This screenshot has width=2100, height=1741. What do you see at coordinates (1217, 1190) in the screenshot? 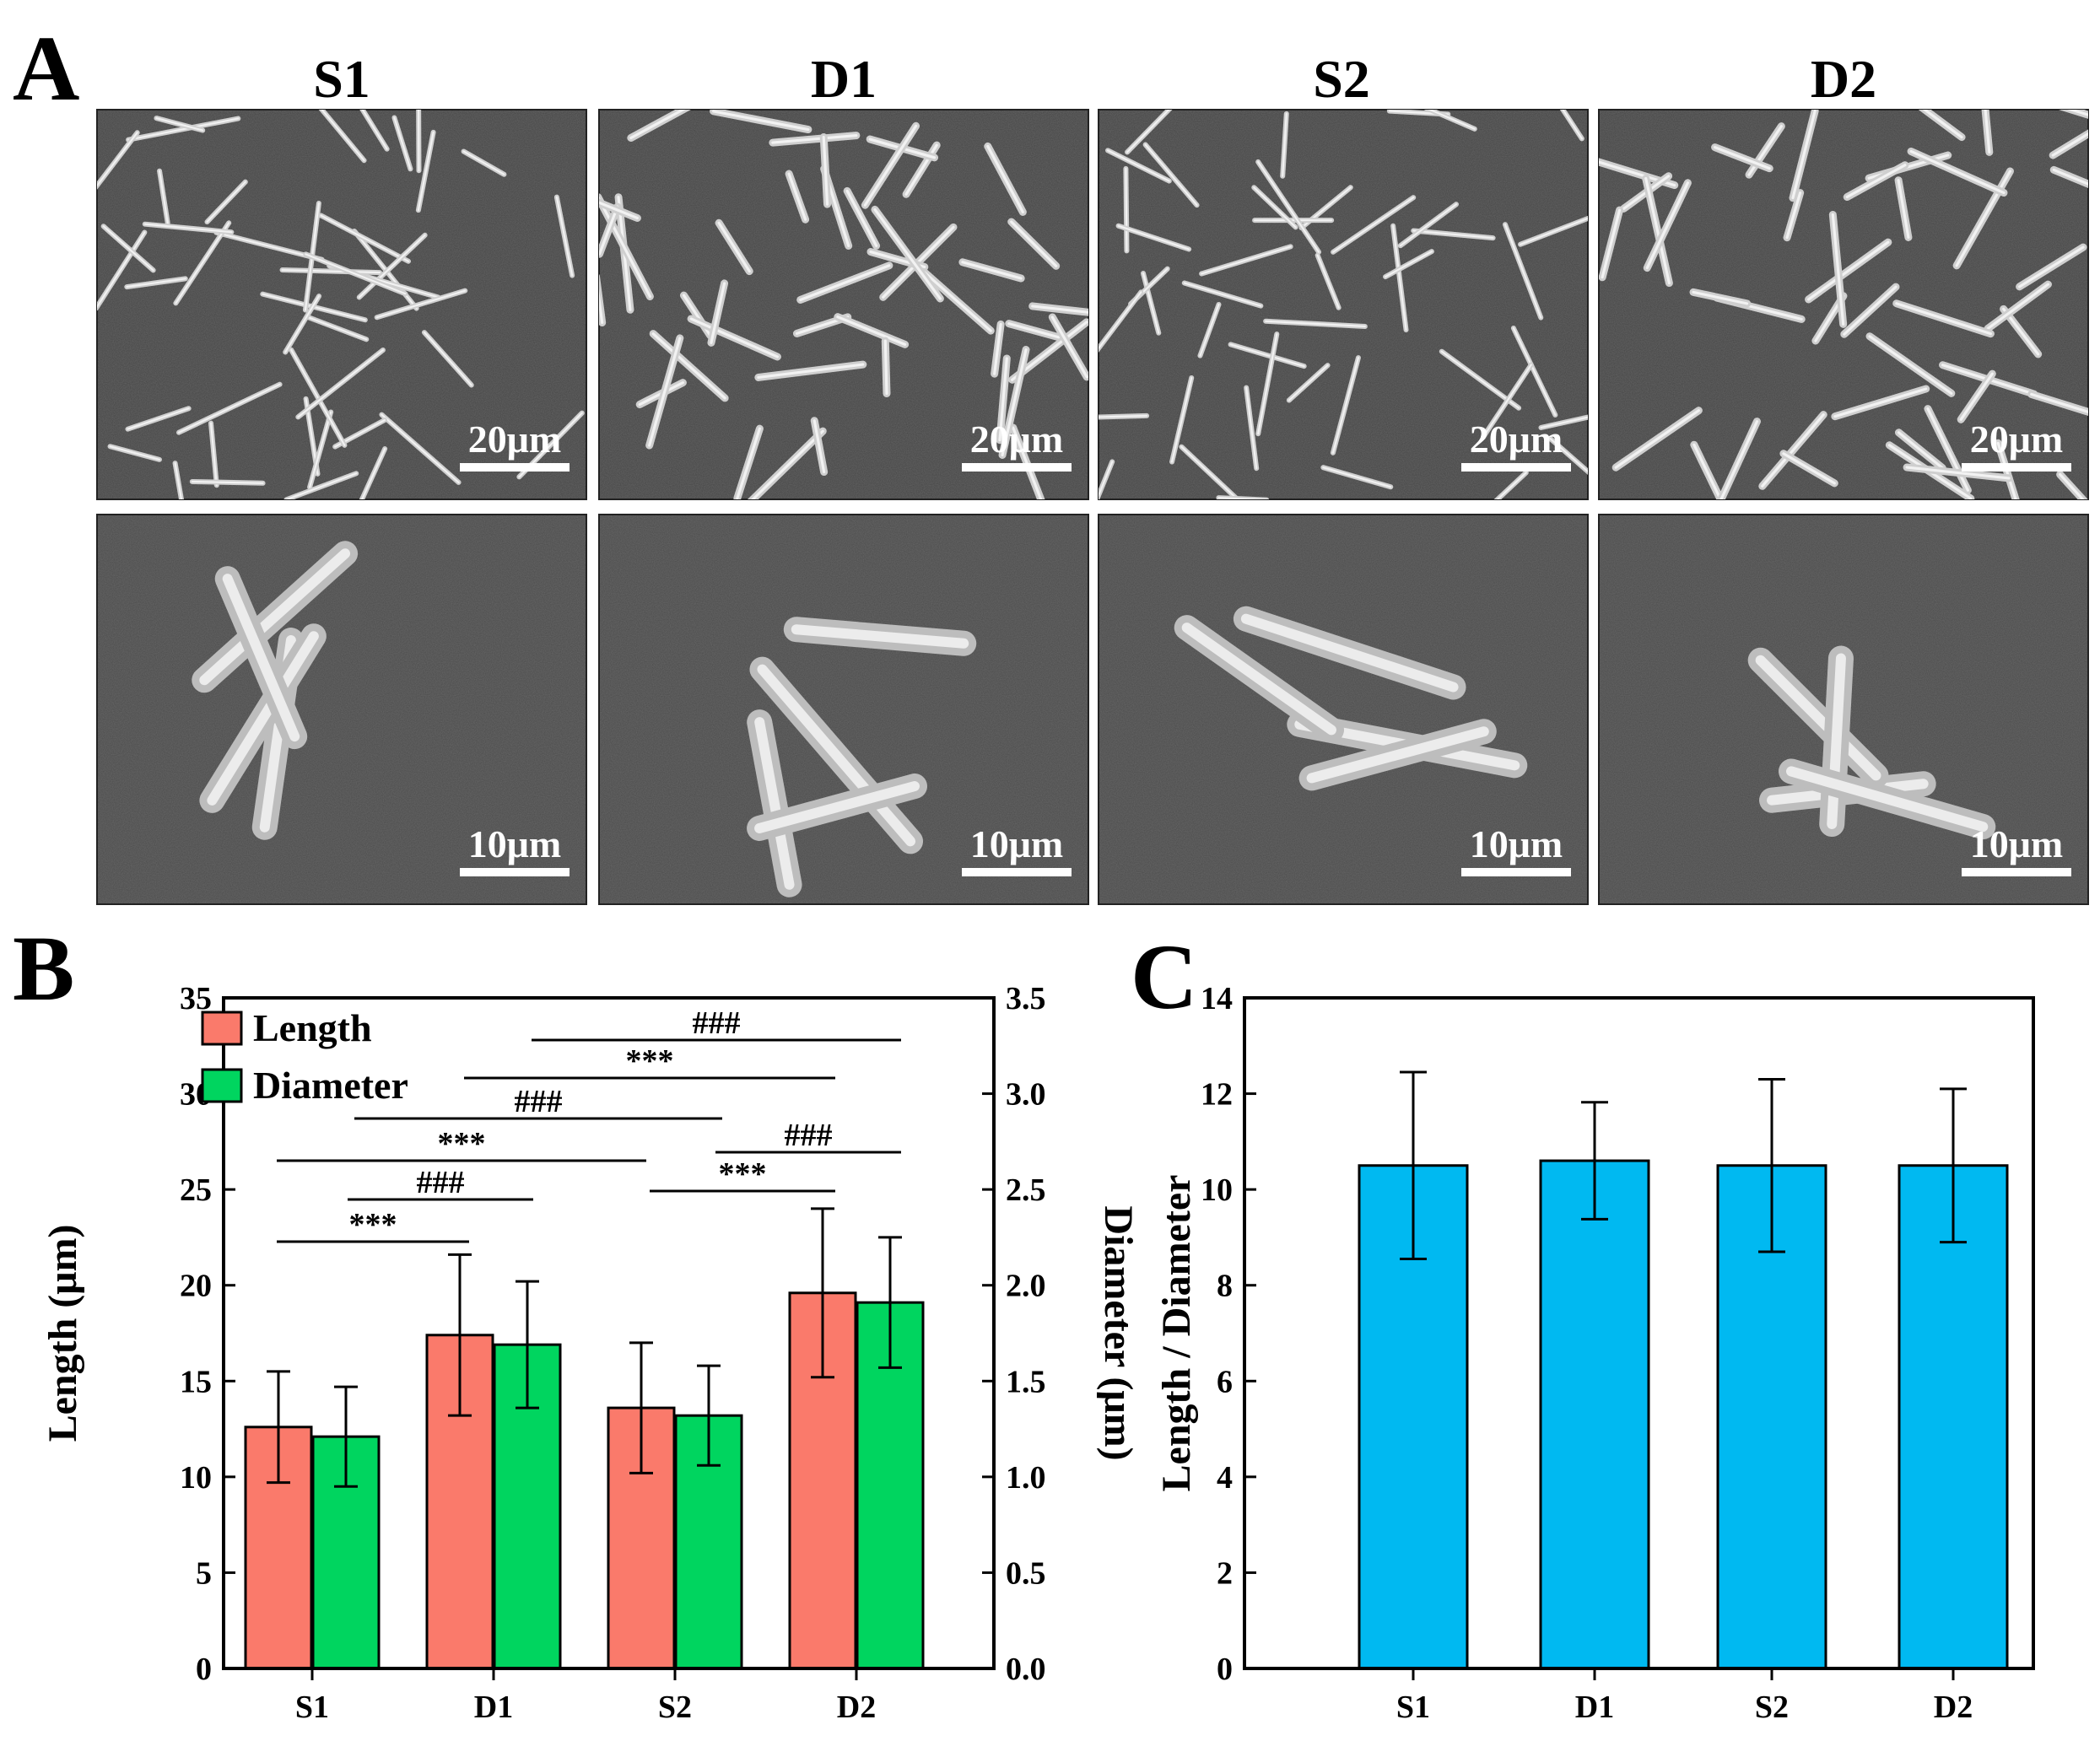
I see `y-tick-label: 10` at bounding box center [1217, 1190].